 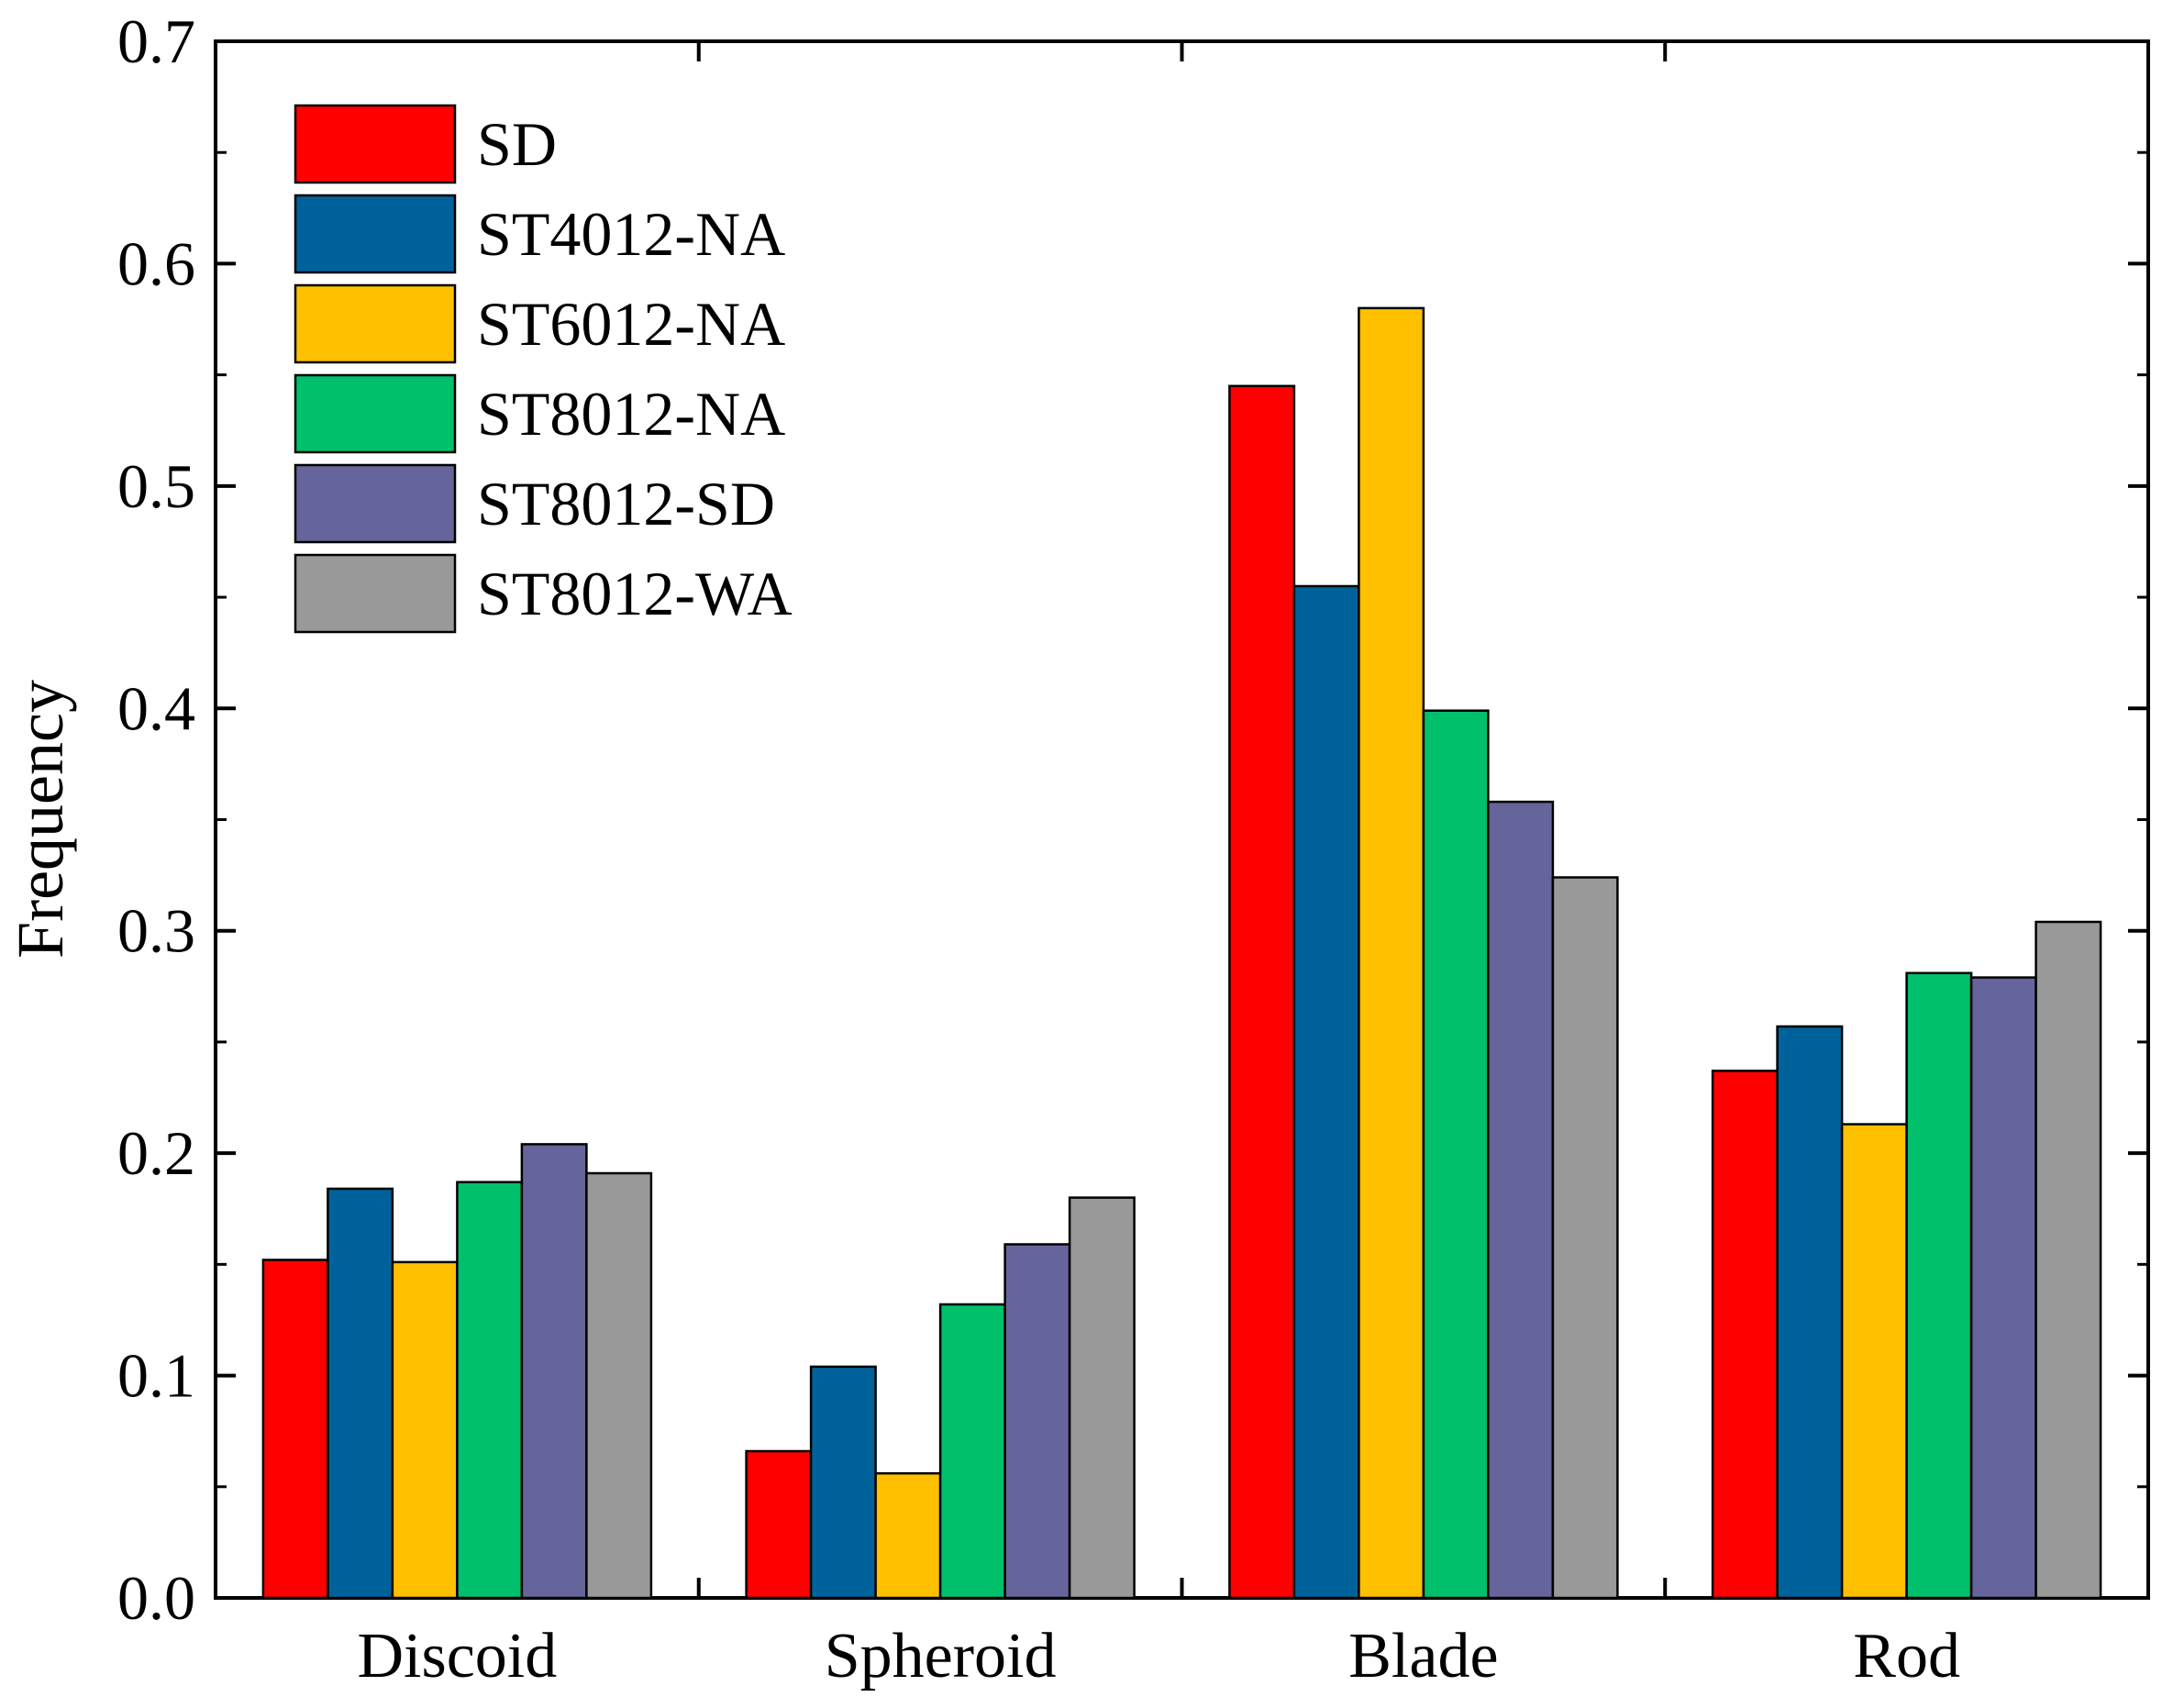 What do you see at coordinates (1745, 1335) in the screenshot?
I see `bar-rod-sd` at bounding box center [1745, 1335].